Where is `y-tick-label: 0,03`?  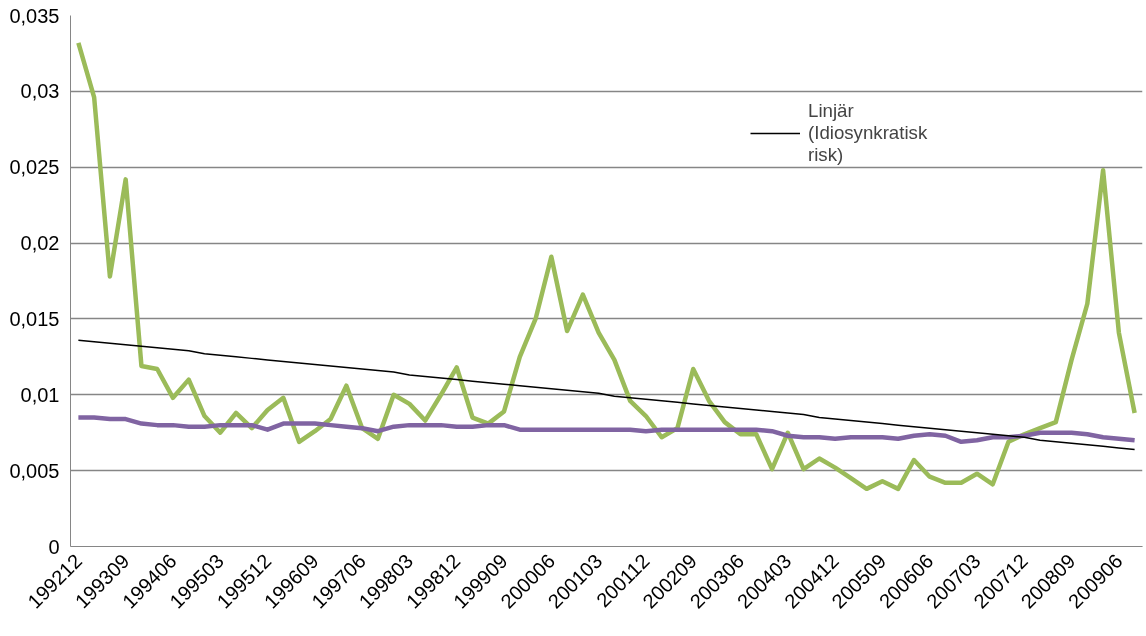
y-tick-label: 0,03 is located at coordinates (40, 91).